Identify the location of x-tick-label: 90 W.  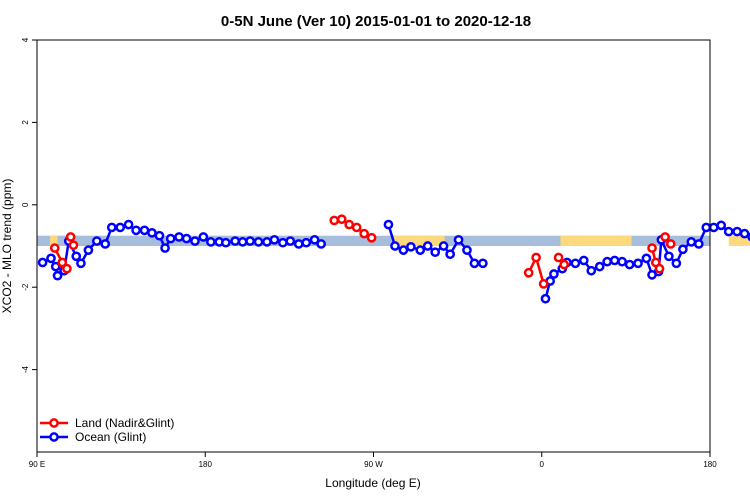
(373, 464).